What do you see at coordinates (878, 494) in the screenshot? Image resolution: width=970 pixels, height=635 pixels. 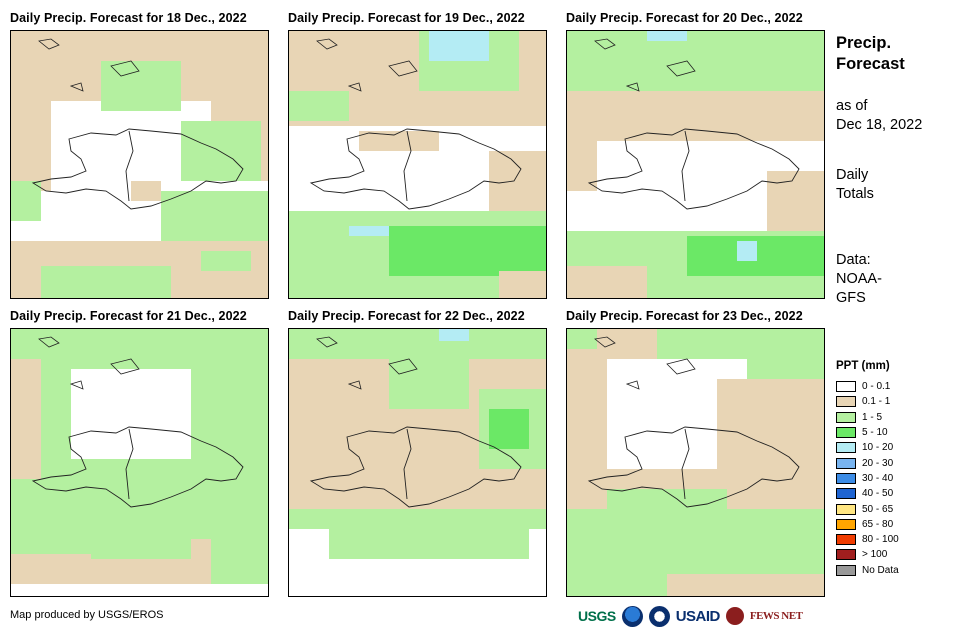 I see `legend-label: 40 - 50` at bounding box center [878, 494].